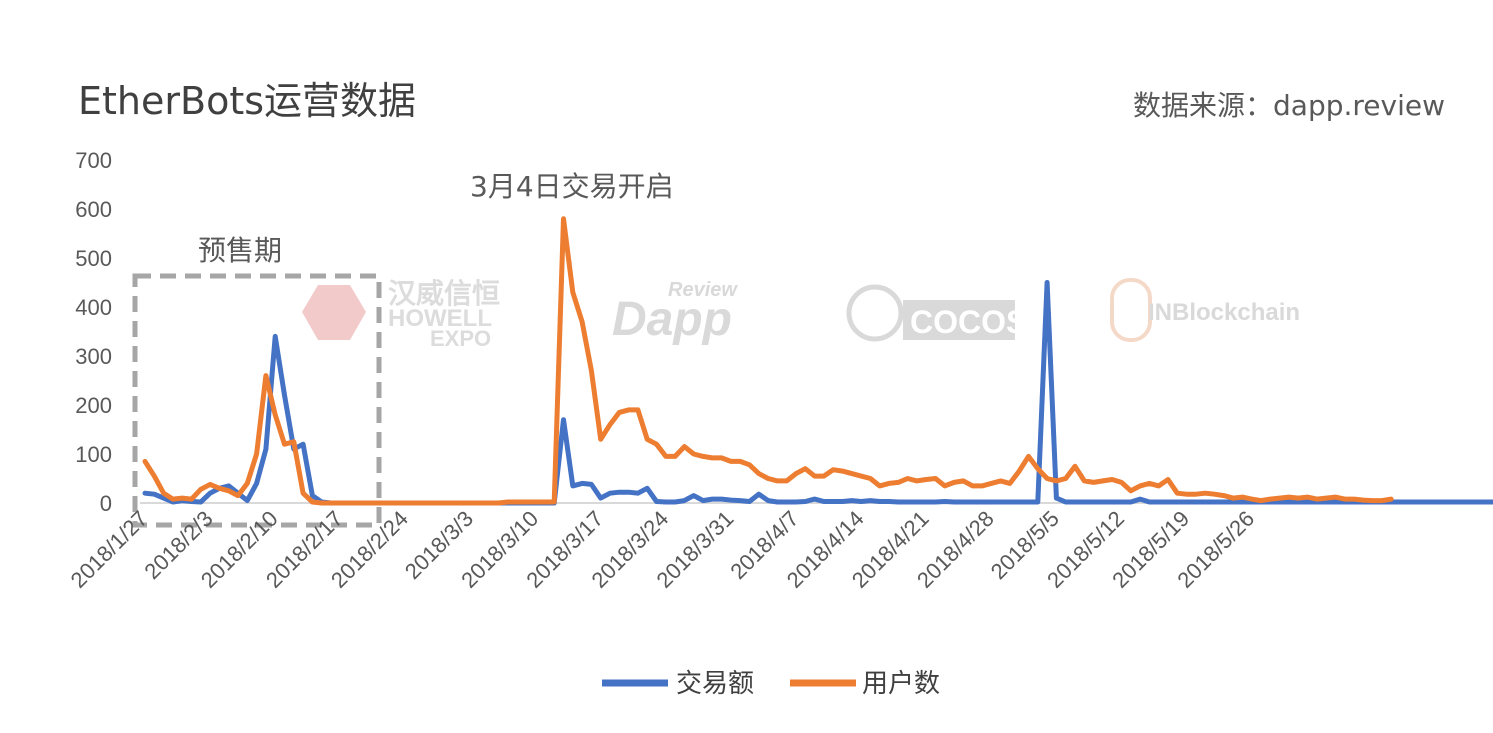  What do you see at coordinates (109, 549) in the screenshot?
I see `x-tick-label: 2018/1/27` at bounding box center [109, 549].